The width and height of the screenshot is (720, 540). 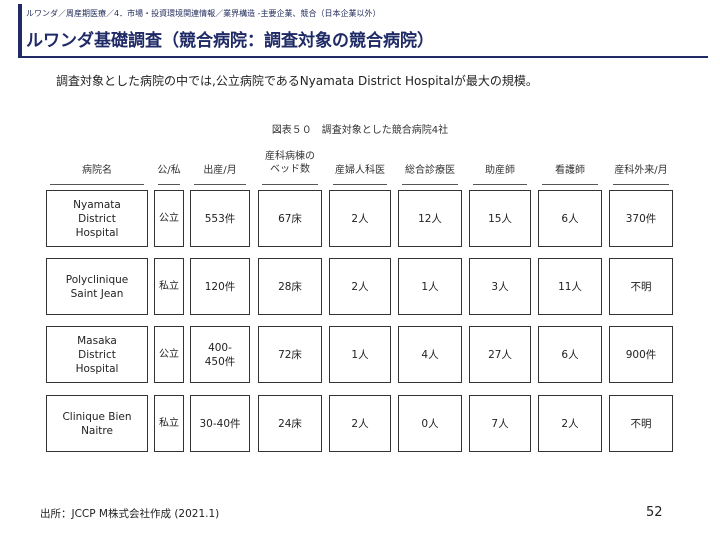 I want to click on table-cell-outpatient: 900件, so click(x=641, y=354).